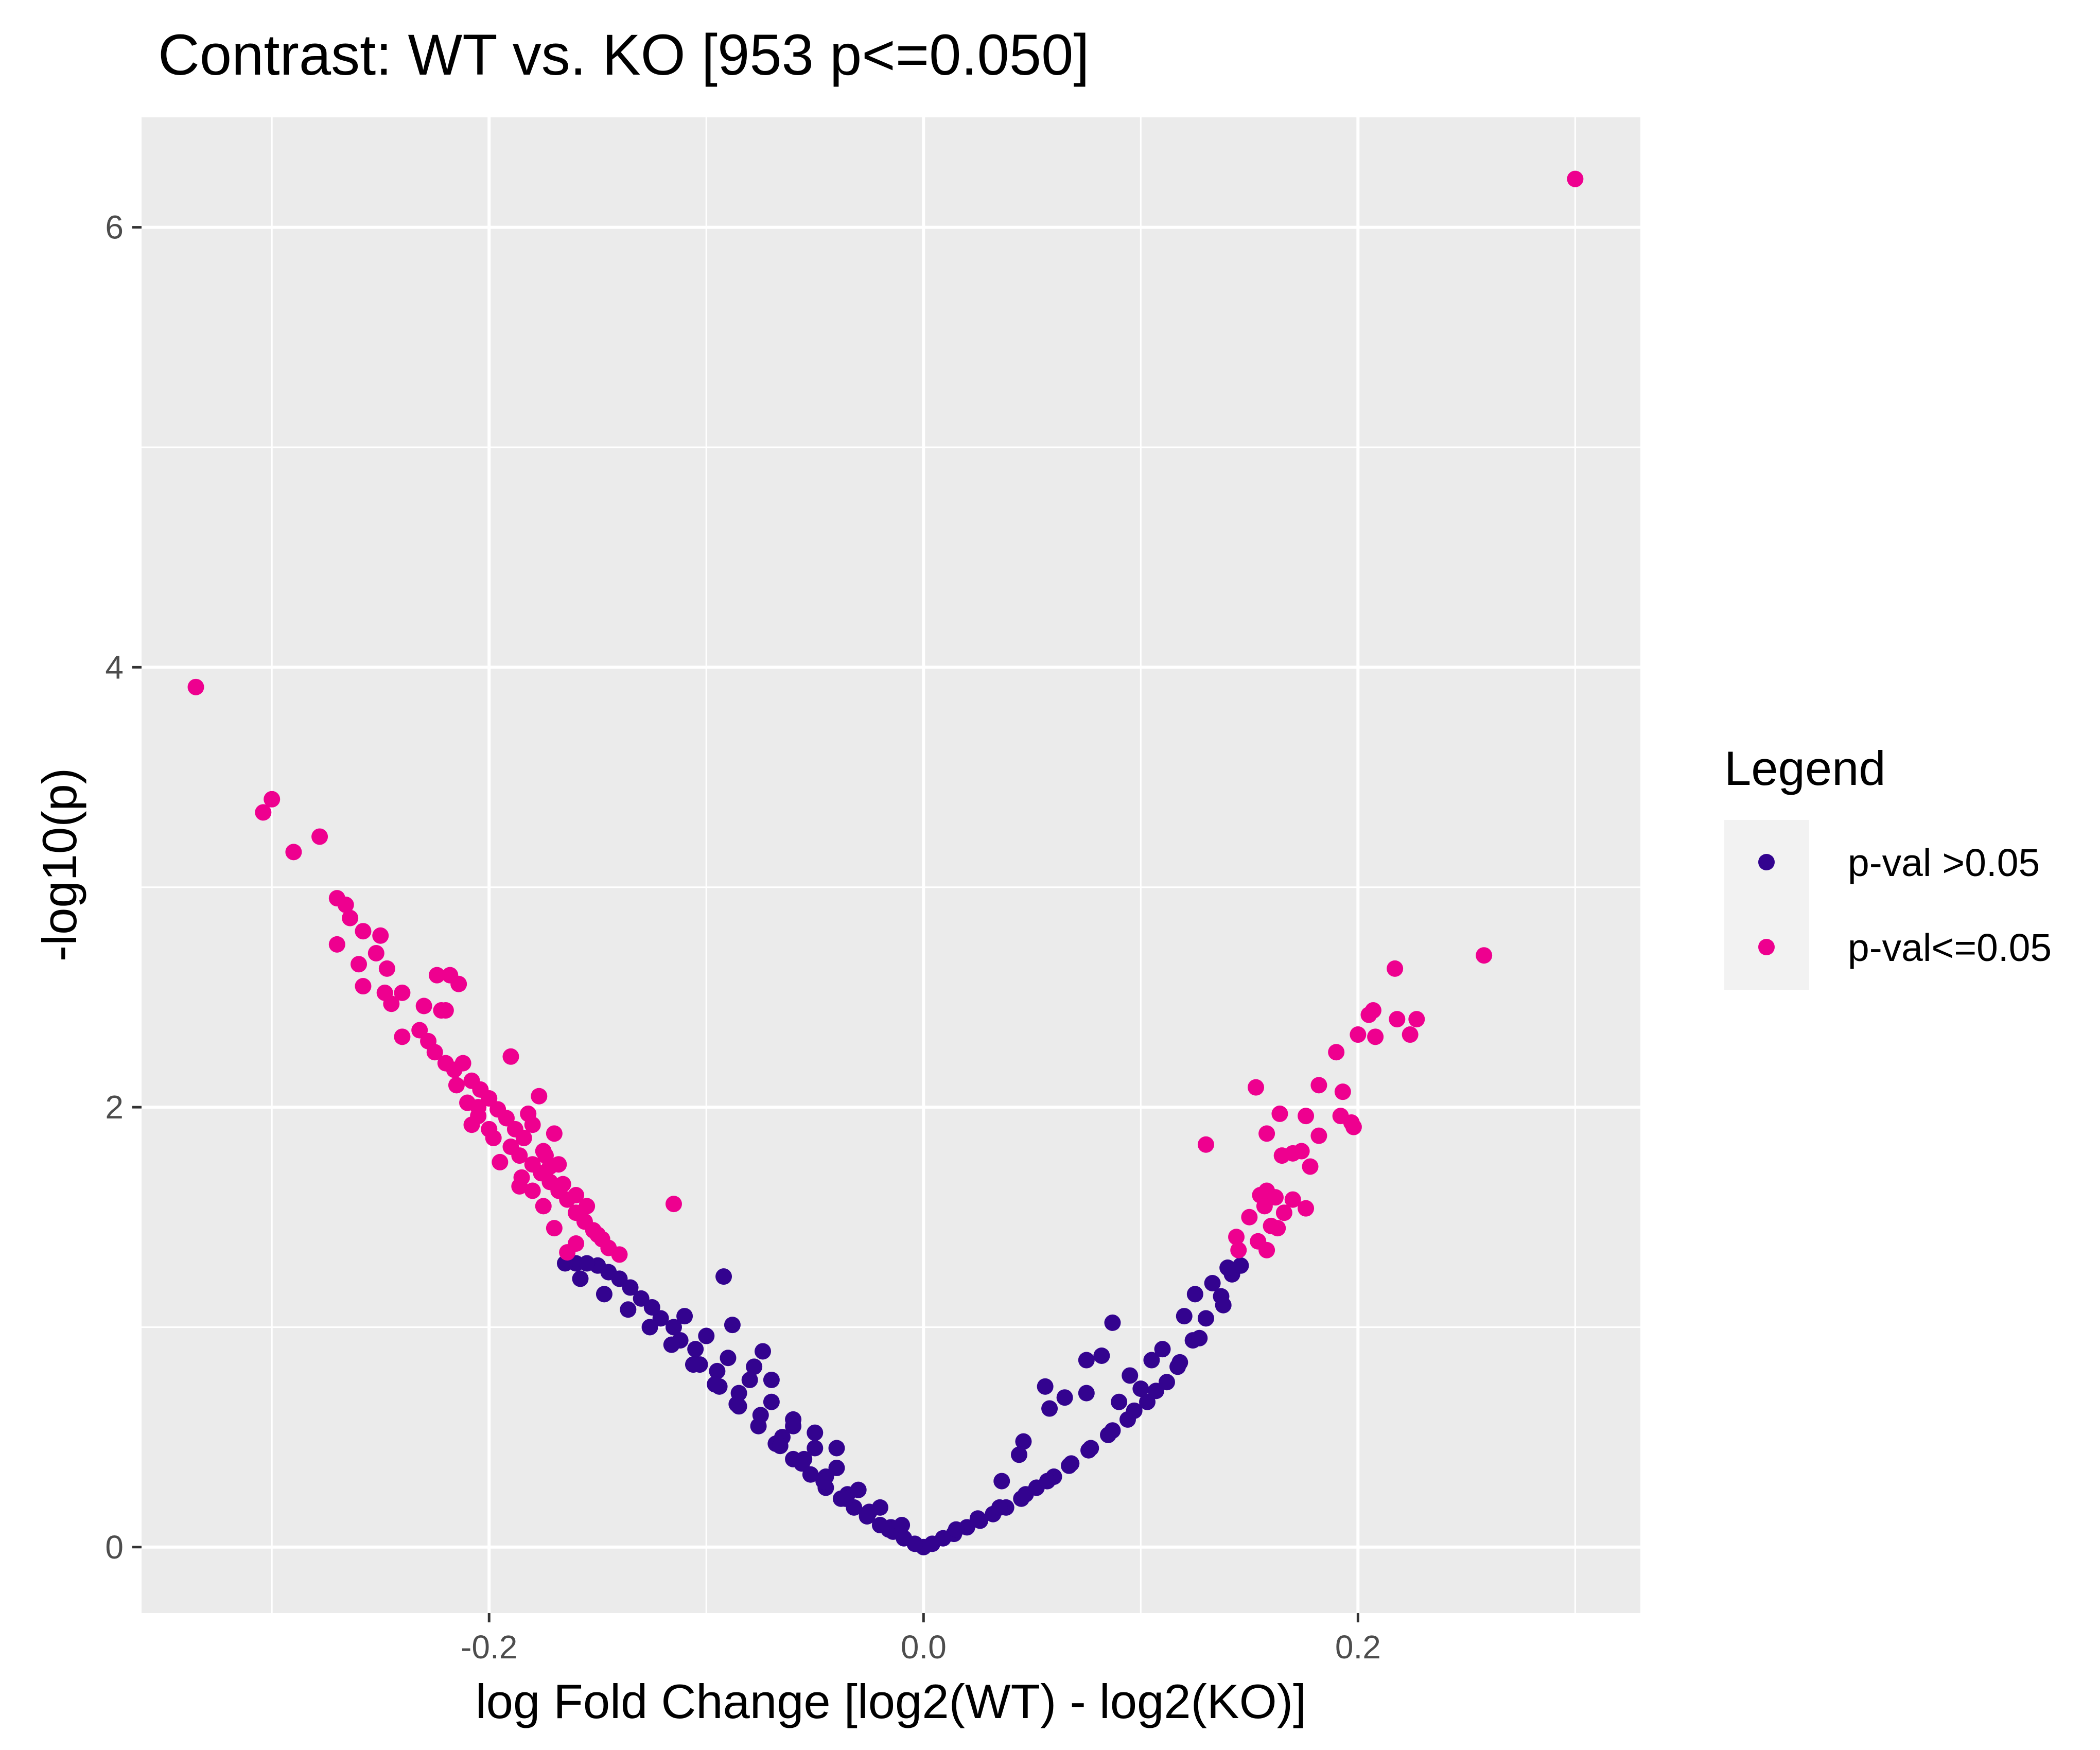 This screenshot has height=1750, width=2100. What do you see at coordinates (1766, 862) in the screenshot?
I see `legend-key-nonsignificant` at bounding box center [1766, 862].